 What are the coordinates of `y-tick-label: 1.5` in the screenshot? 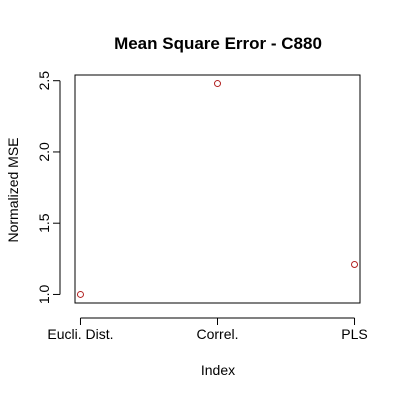 It's located at (44, 223).